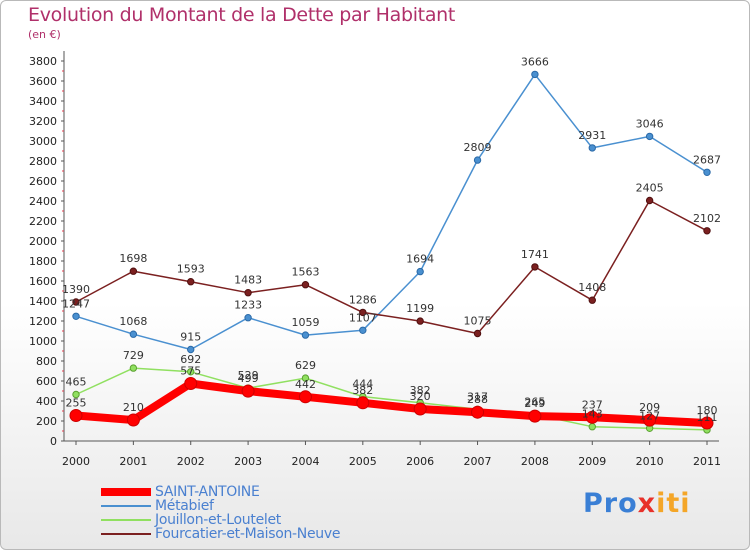  I want to click on data-label: 1199, so click(420, 308).